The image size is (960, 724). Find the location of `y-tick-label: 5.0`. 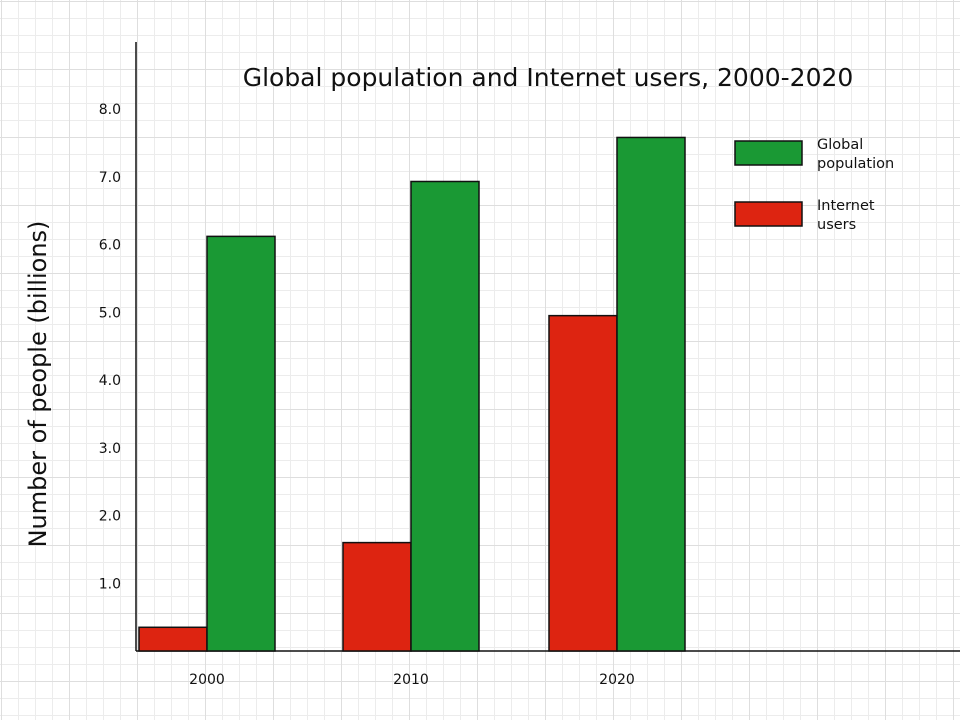

y-tick-label: 5.0 is located at coordinates (110, 313).